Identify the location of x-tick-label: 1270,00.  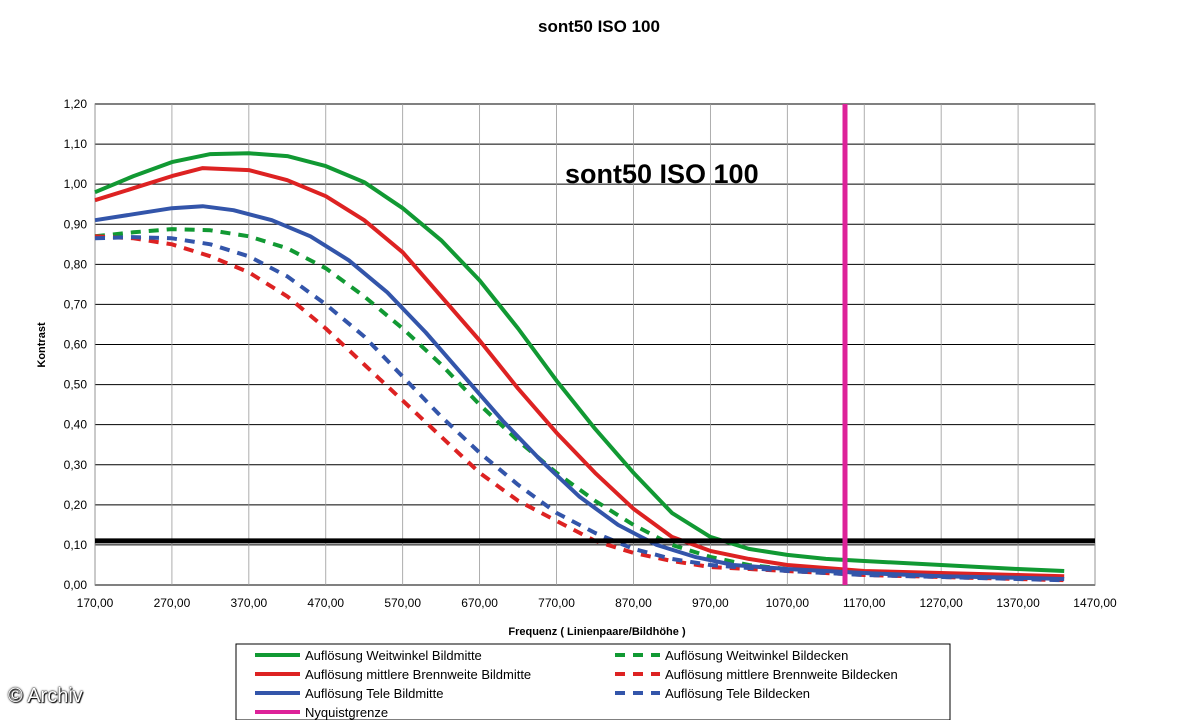
(941, 603).